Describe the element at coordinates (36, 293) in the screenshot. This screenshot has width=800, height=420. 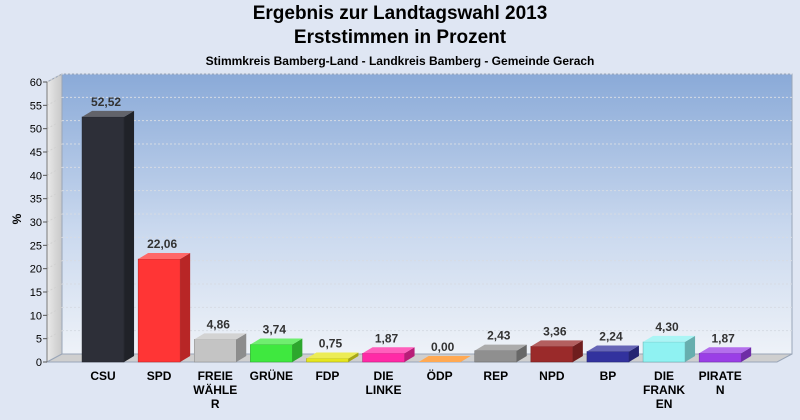
I see `y-tick-label: 15` at that location.